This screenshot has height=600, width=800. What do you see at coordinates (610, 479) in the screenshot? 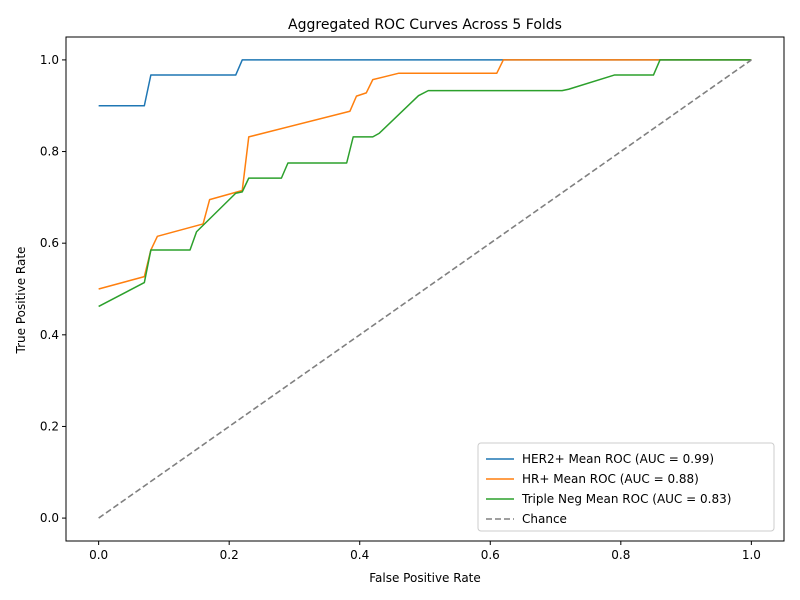
I see `legend-entry: HR+ Mean ROC (AUC = 0.88)` at bounding box center [610, 479].